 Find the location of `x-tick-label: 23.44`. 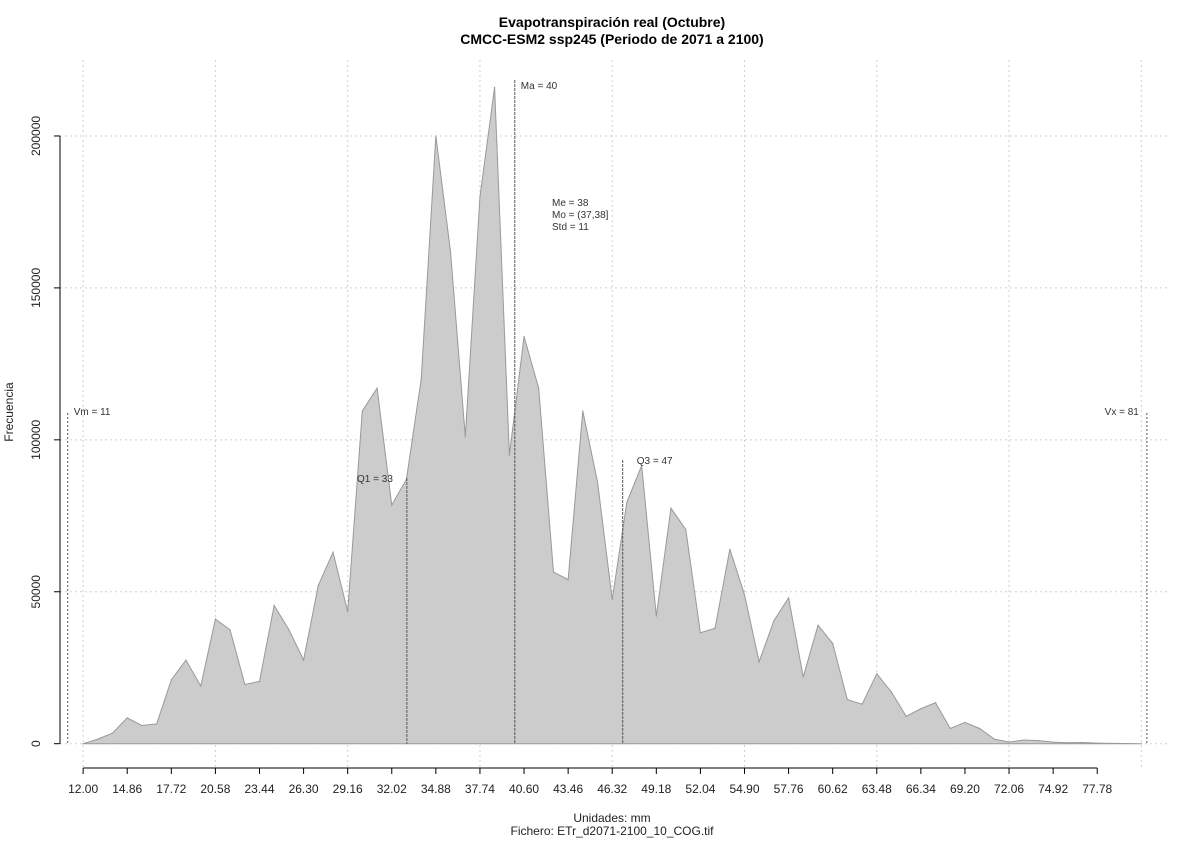

x-tick-label: 23.44 is located at coordinates (259, 789).